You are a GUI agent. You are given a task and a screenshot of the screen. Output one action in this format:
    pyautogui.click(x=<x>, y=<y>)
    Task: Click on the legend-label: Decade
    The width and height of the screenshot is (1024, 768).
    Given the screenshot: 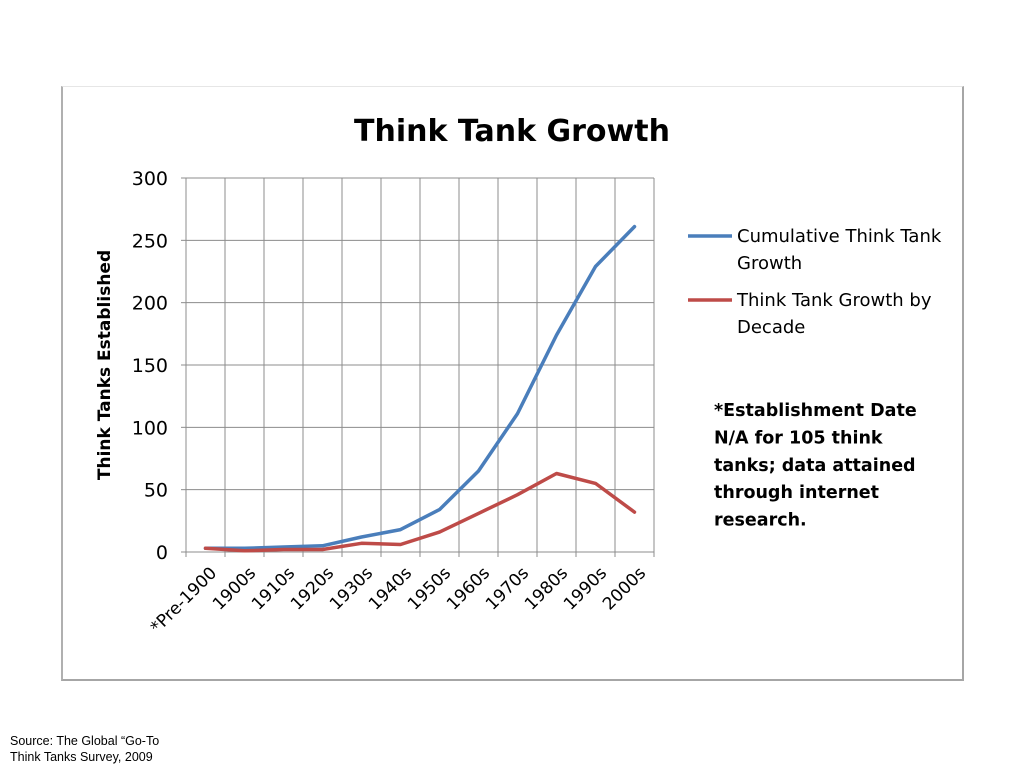 What is the action you would take?
    pyautogui.click(x=771, y=327)
    